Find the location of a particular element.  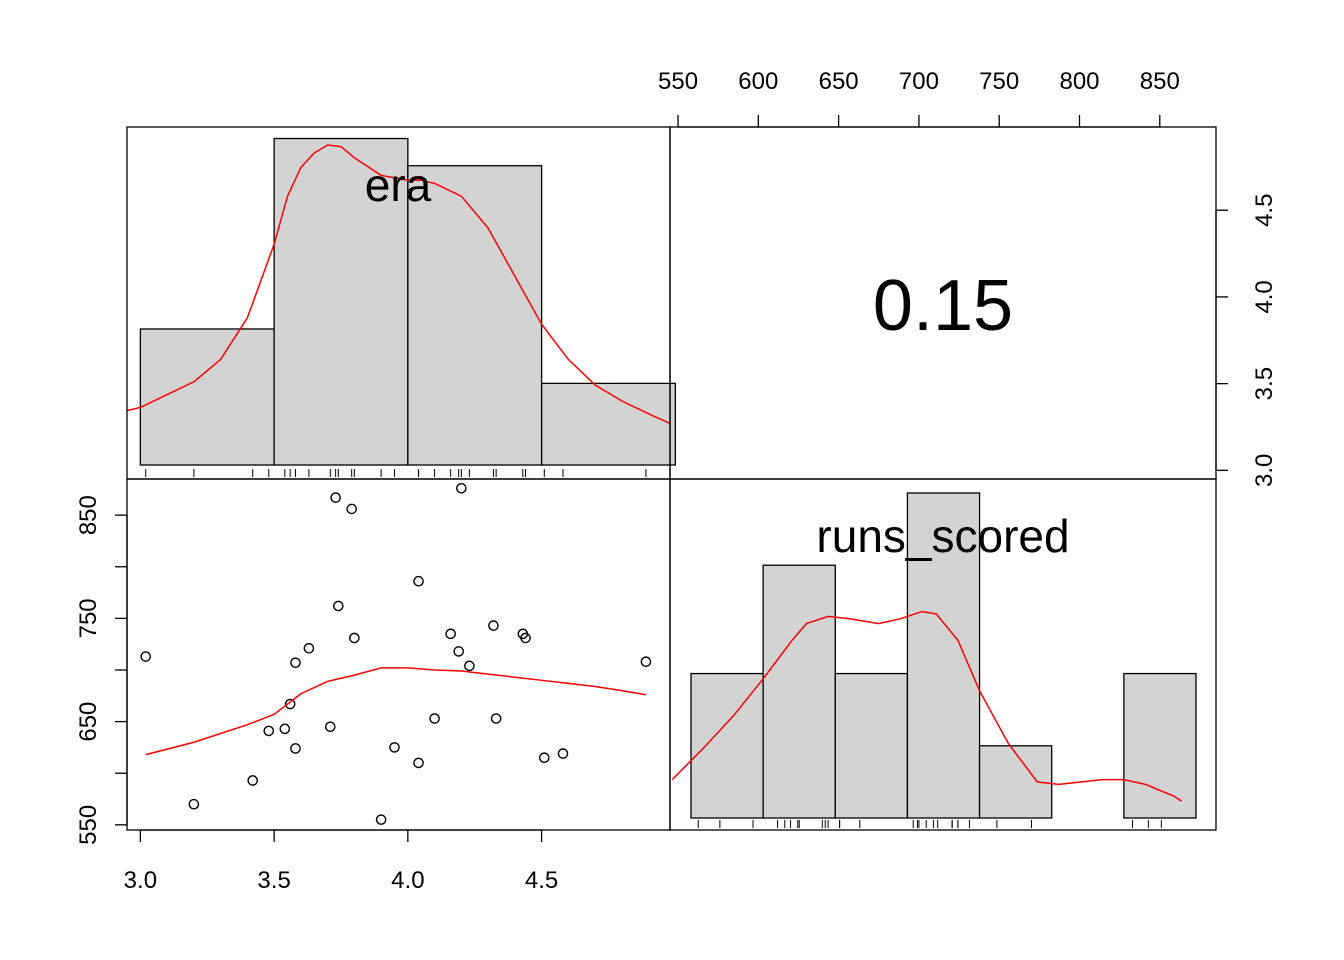

top-runs-tick-label: 600 is located at coordinates (758, 81).